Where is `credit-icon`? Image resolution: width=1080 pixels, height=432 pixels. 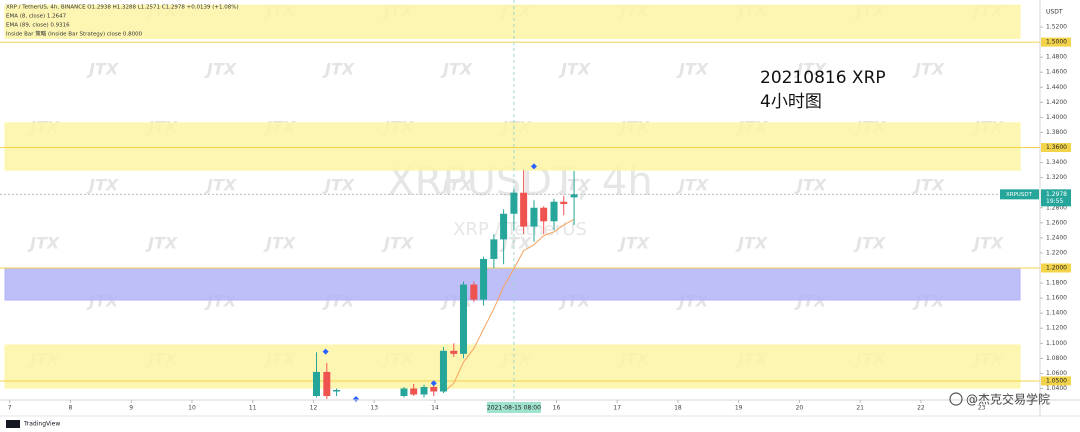 credit-icon is located at coordinates (956, 399).